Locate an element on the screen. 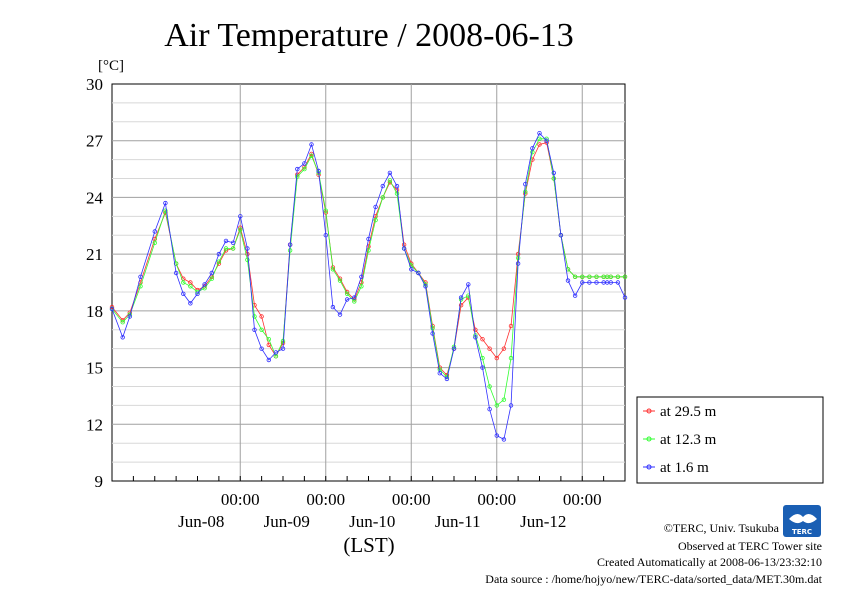 Image resolution: width=842 pixels, height=595 pixels. y-tick-label: 15 is located at coordinates (94, 368).